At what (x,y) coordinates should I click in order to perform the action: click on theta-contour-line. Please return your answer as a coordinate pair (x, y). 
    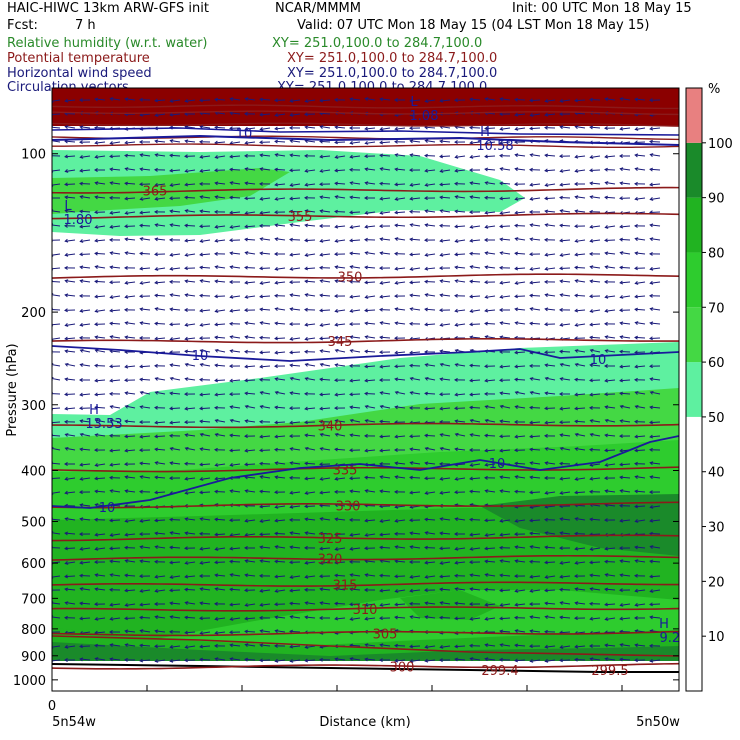
    Looking at the image, I should click on (365, 469).